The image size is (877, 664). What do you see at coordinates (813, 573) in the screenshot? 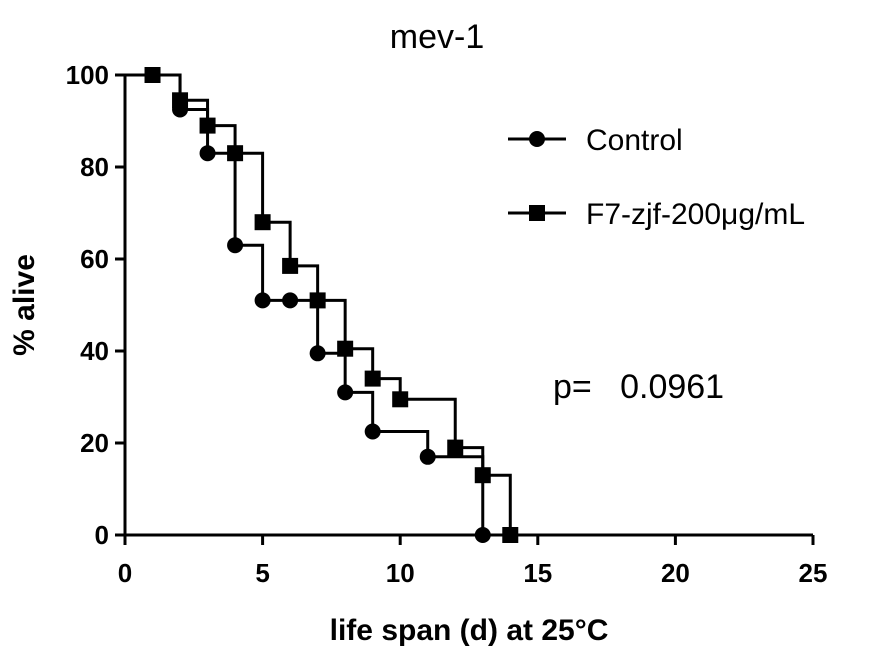
I see `x-tick-label: 25` at bounding box center [813, 573].